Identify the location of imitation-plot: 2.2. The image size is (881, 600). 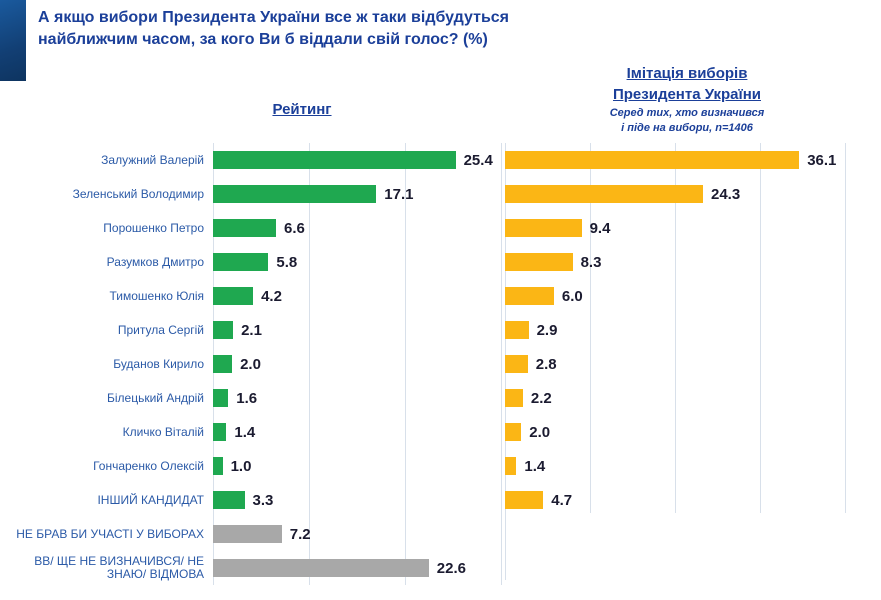
(693, 398).